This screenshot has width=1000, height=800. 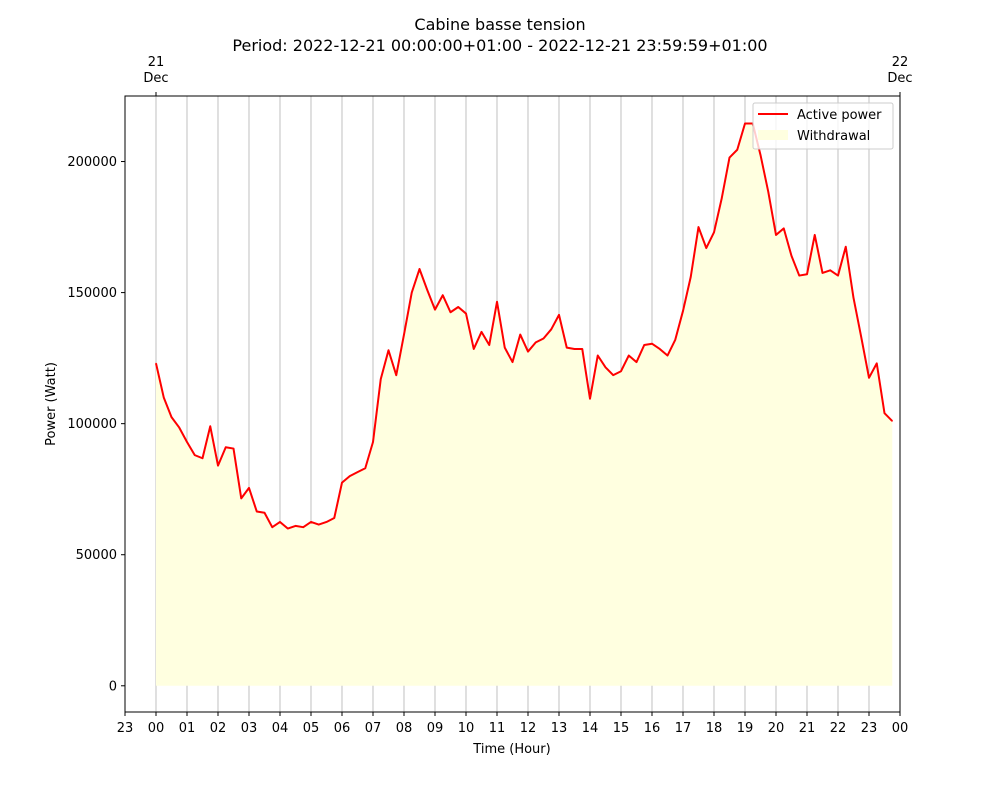 What do you see at coordinates (92, 293) in the screenshot?
I see `y-tick-label: 150000` at bounding box center [92, 293].